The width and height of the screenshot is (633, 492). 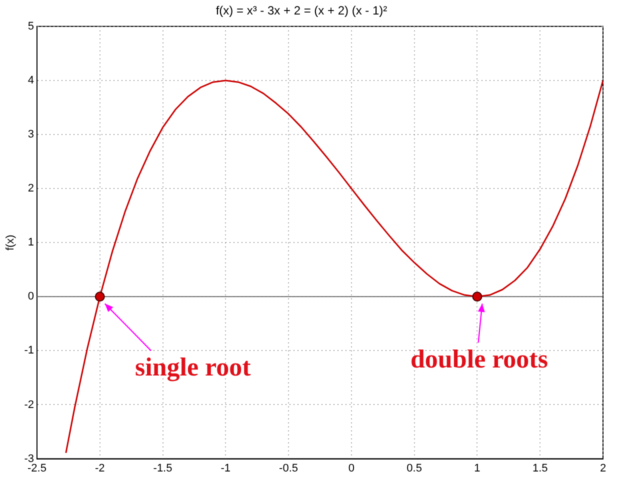 I want to click on annotation: double roots, so click(x=479, y=359).